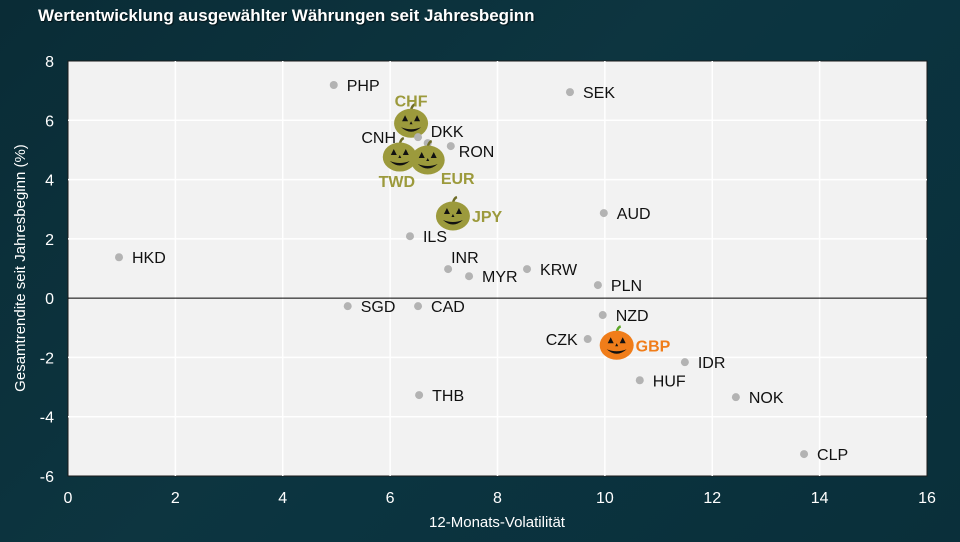 The height and width of the screenshot is (542, 960). I want to click on x-tick-label: 2, so click(175, 498).